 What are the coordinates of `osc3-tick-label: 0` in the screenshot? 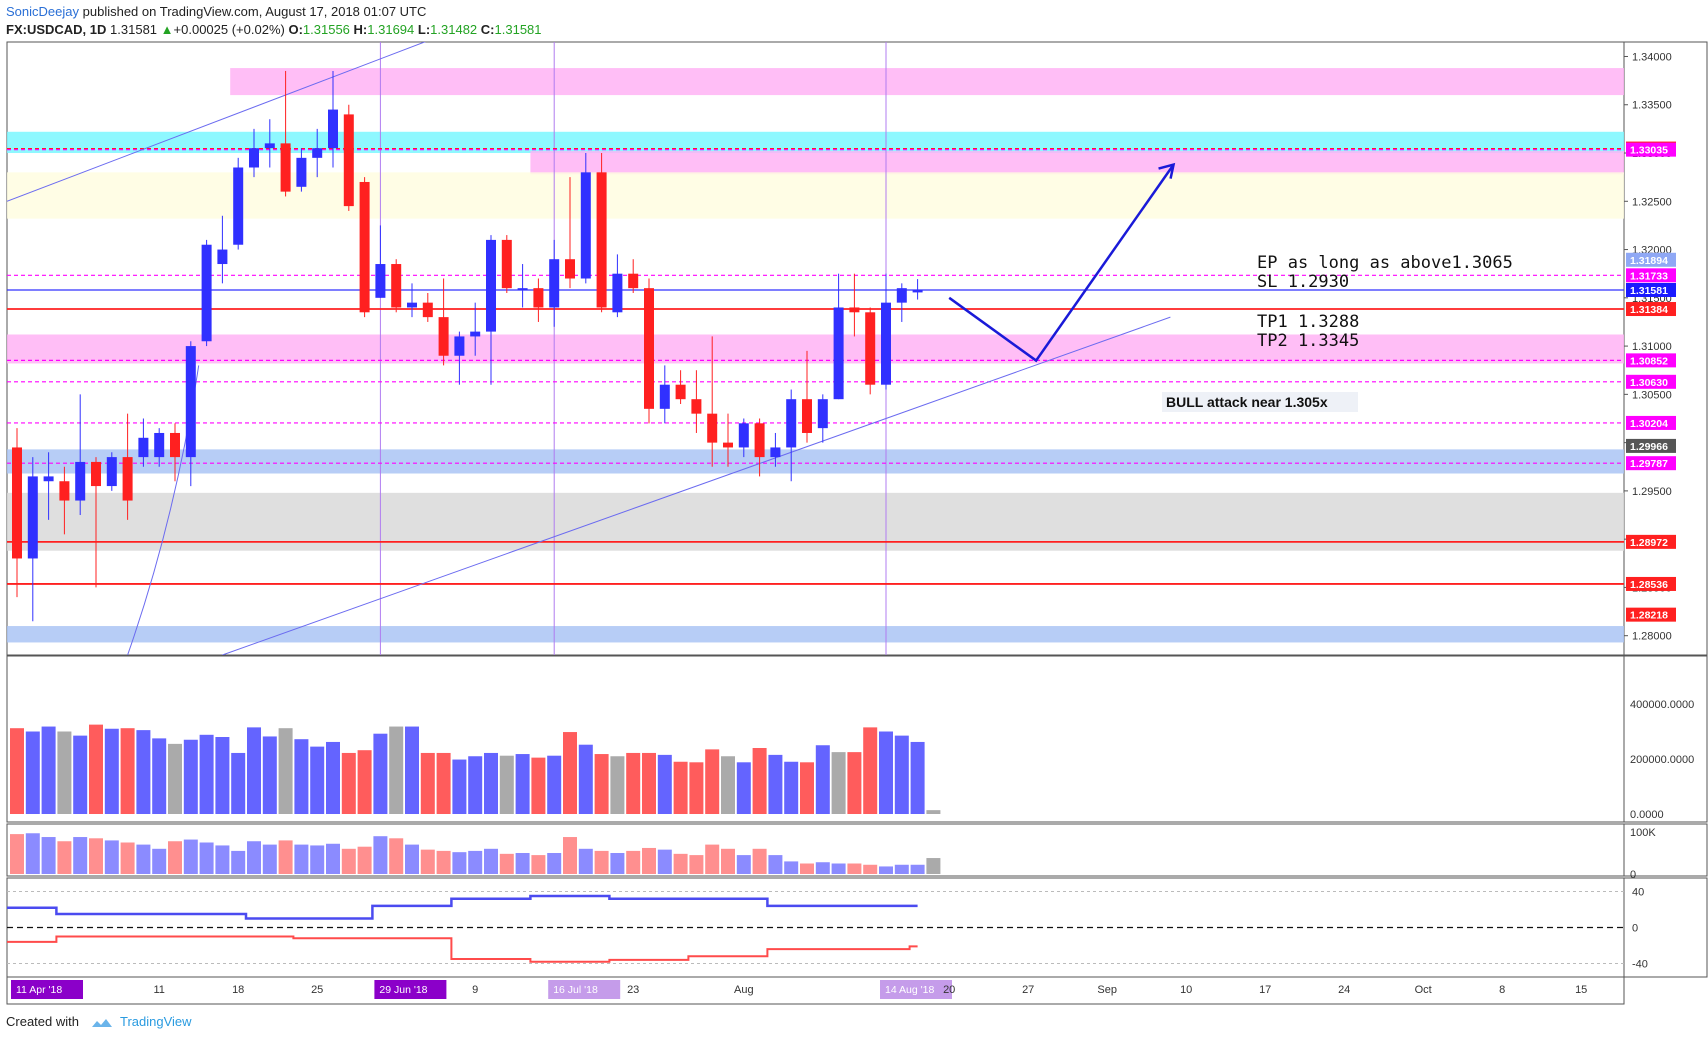 It's located at (1635, 929).